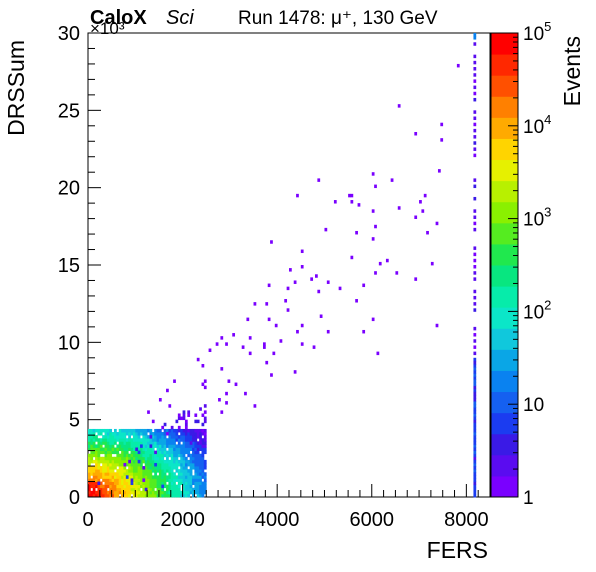 This screenshot has width=596, height=572. Describe the element at coordinates (69, 189) in the screenshot. I see `y-tick-label: 20` at that location.